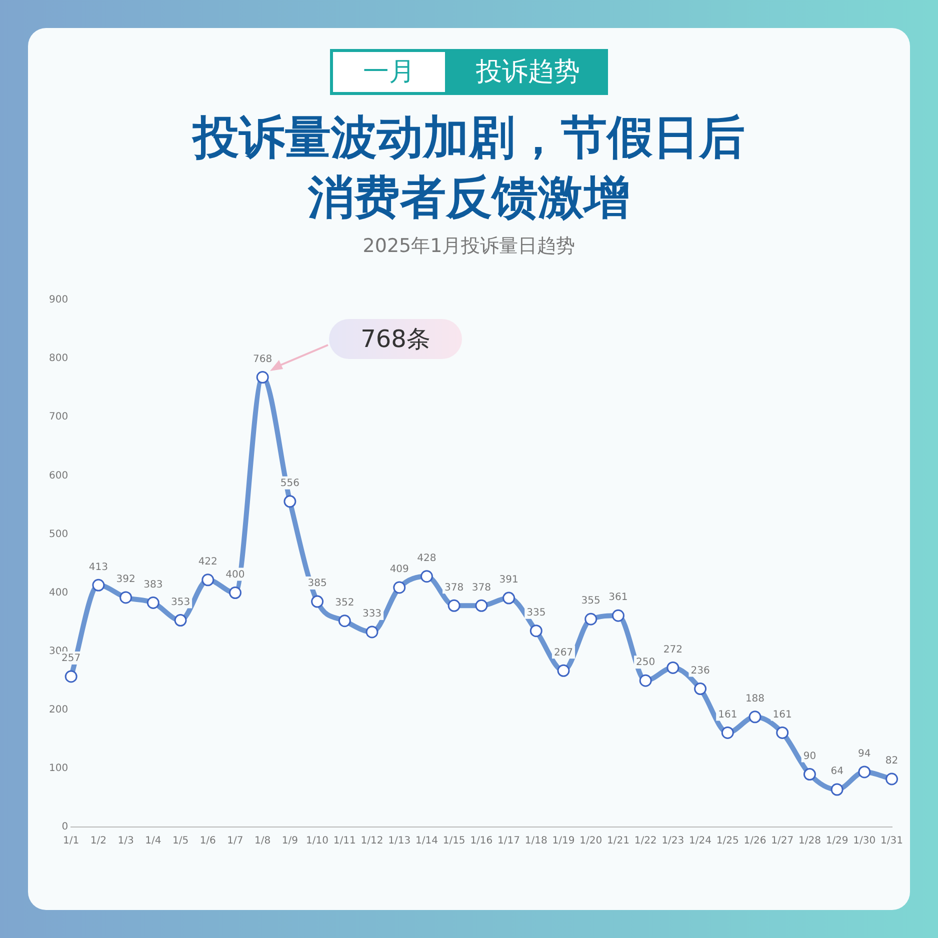 The image size is (938, 938). I want to click on data-label: 257, so click(71, 658).